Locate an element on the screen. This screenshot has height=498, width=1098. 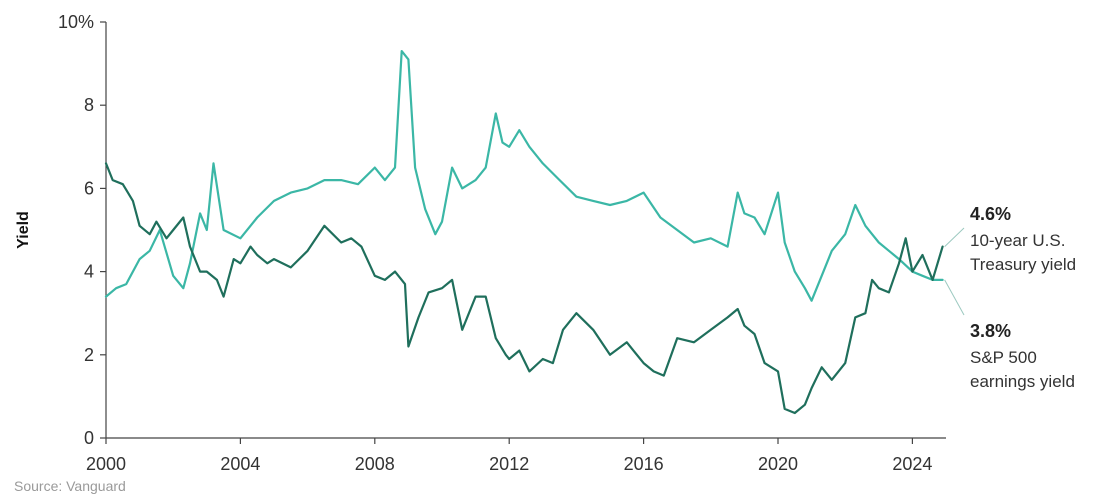
earnings-annotation-label: earnings yield is located at coordinates (1022, 381).